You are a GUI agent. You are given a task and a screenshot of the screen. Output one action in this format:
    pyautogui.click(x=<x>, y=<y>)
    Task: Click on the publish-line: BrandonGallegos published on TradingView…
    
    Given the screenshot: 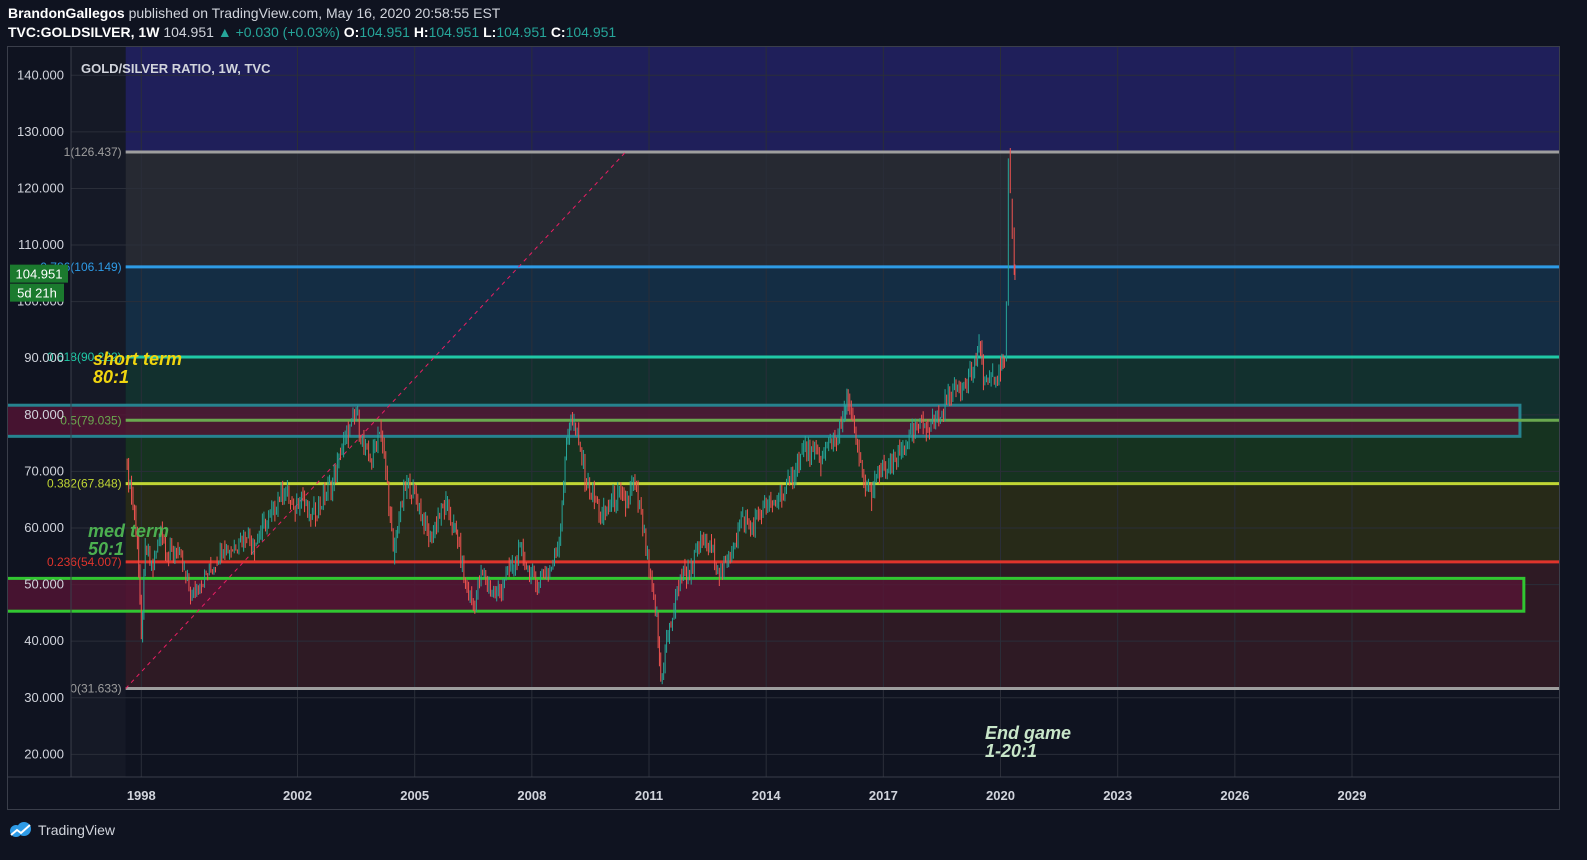 What is the action you would take?
    pyautogui.click(x=254, y=13)
    